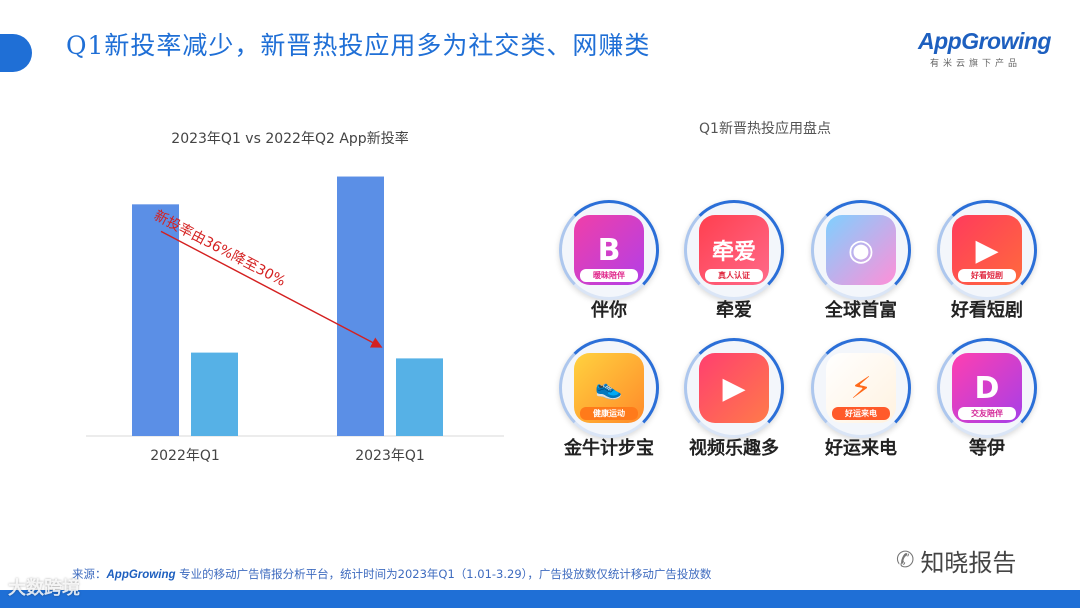 This screenshot has height=608, width=1080. I want to click on app-icon-band-label: 暧昧陪伴, so click(609, 275).